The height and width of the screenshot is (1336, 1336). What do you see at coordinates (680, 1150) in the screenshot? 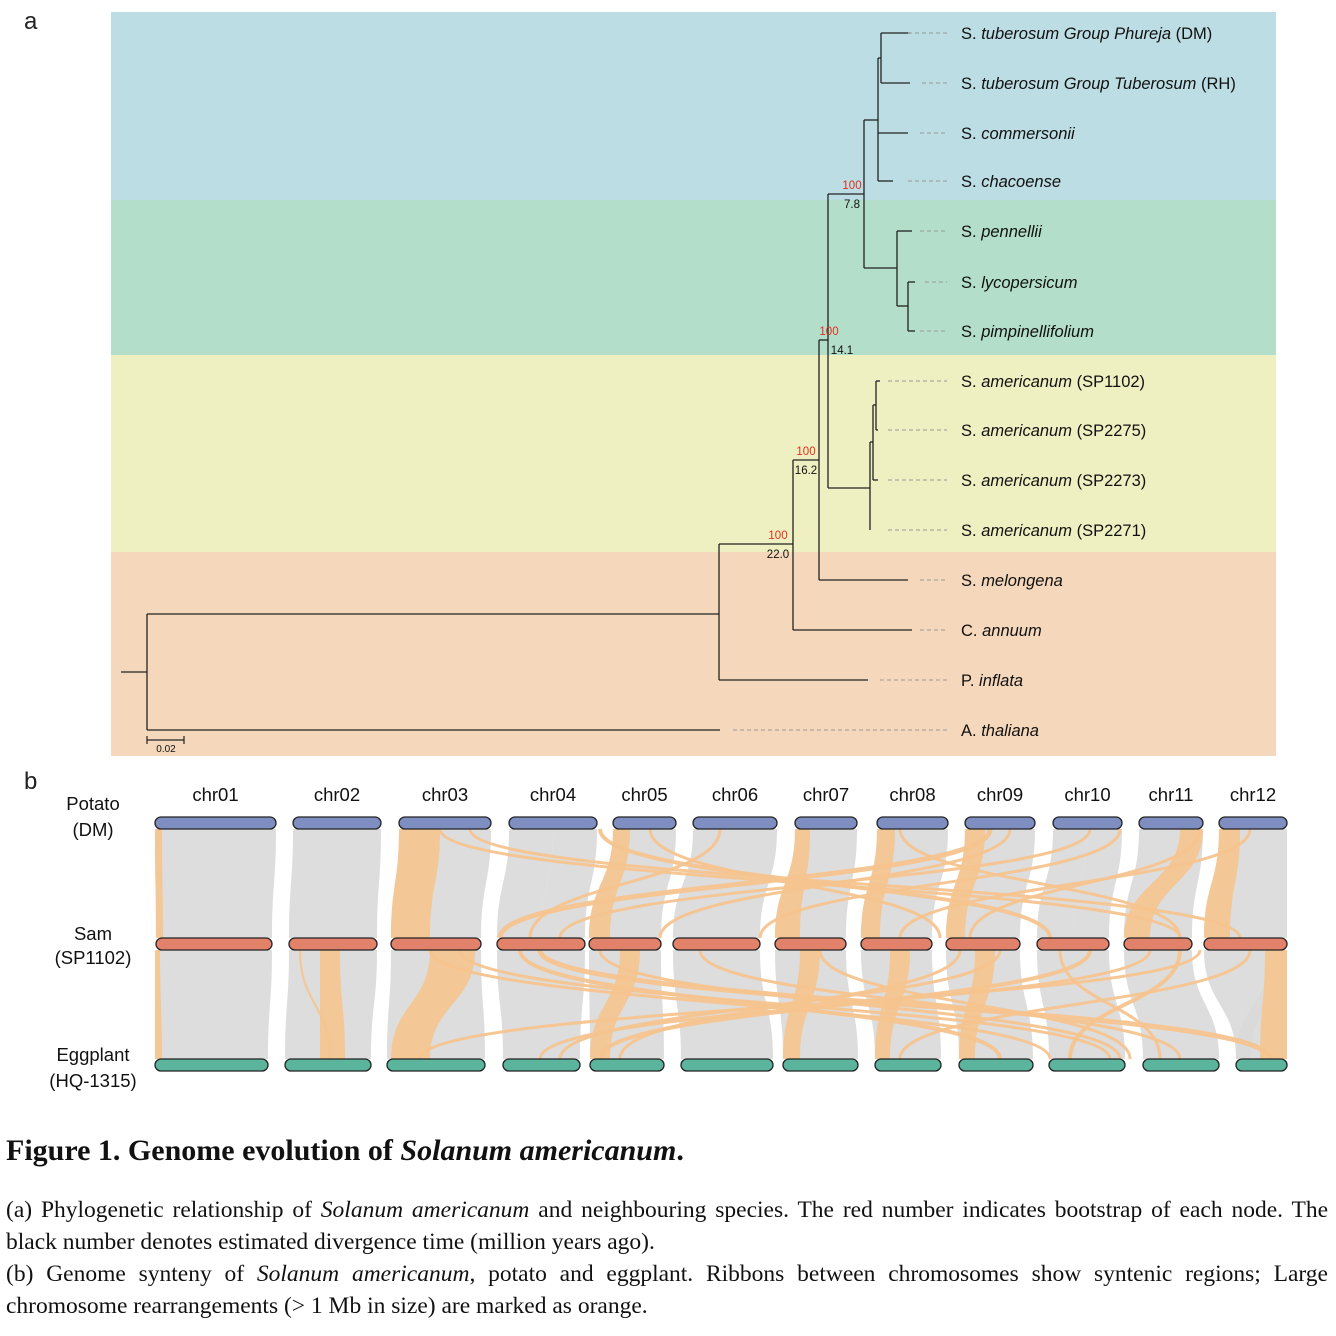
I see `figure-title-end: .` at bounding box center [680, 1150].